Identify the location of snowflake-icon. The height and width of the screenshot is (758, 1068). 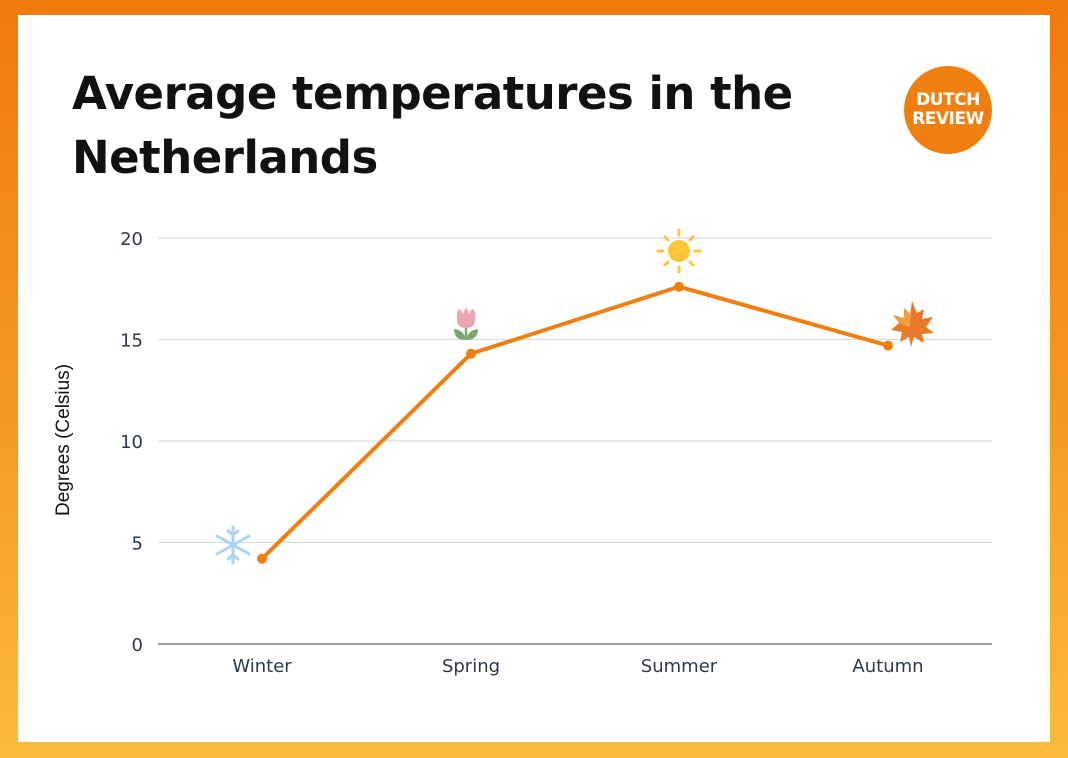
(233, 545).